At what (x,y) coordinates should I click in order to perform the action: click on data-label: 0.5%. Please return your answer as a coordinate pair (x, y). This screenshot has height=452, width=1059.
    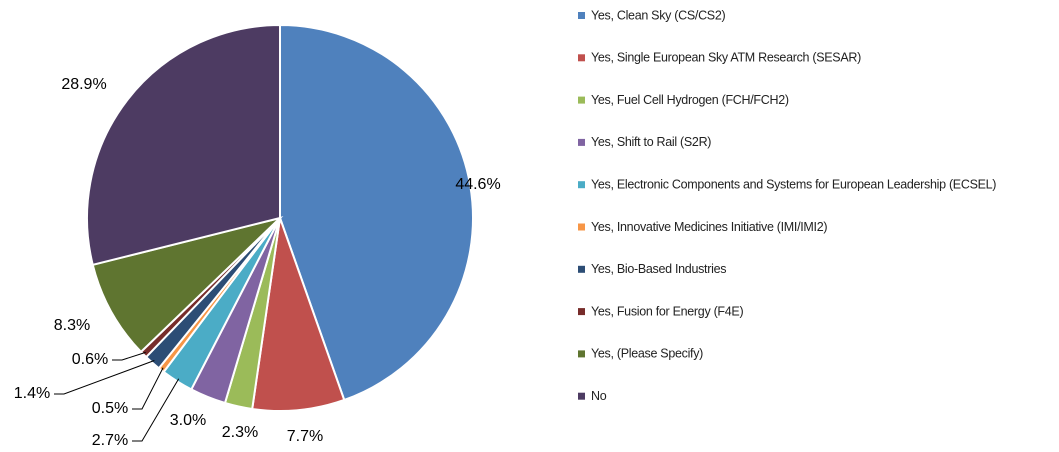
    Looking at the image, I should click on (110, 408).